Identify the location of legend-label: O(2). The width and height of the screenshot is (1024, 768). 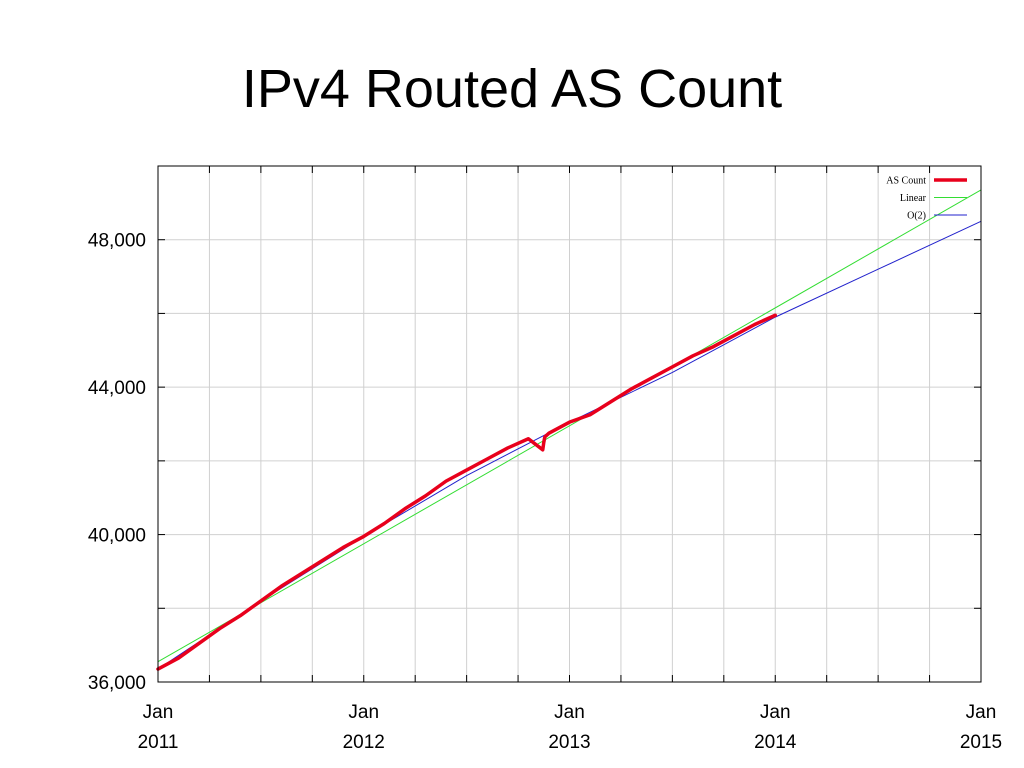
(916, 216).